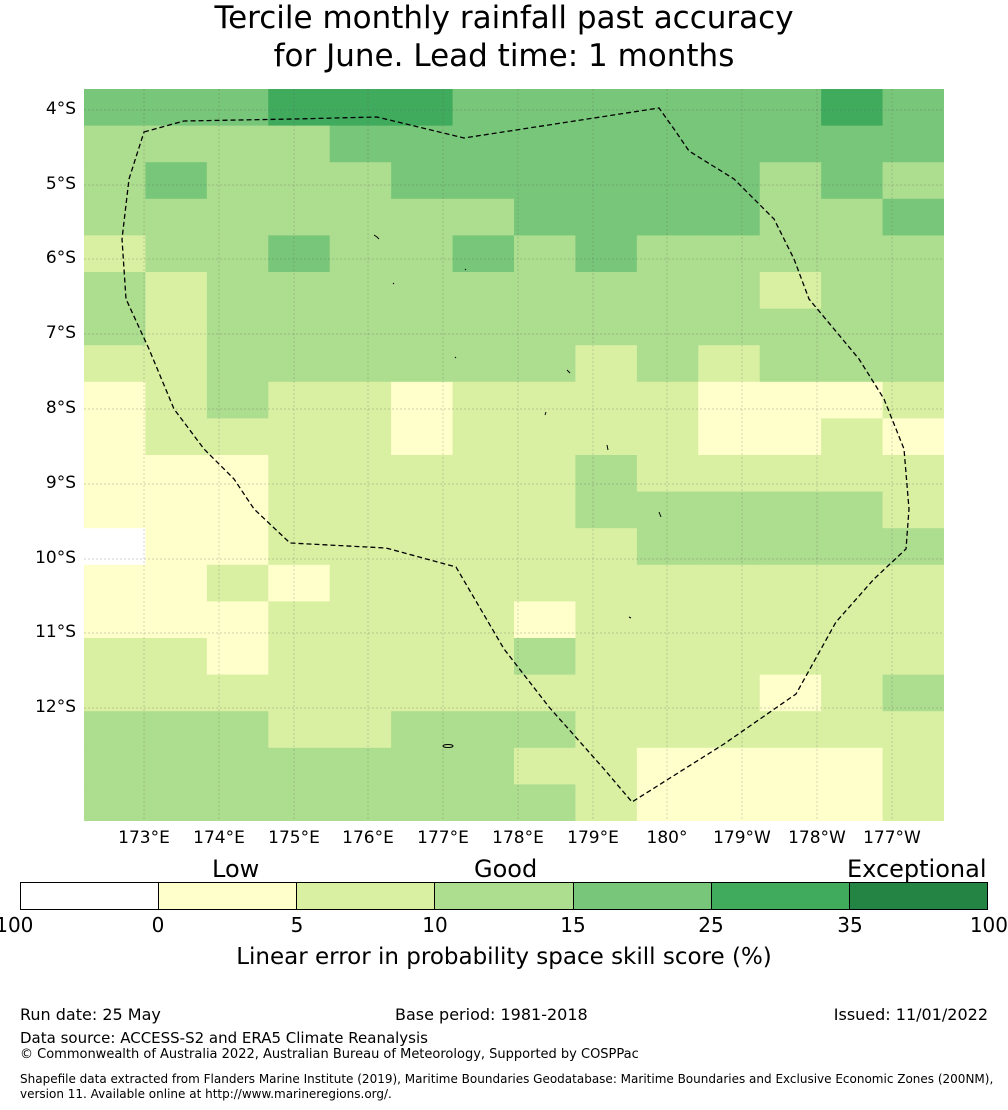  I want to click on lat-label: 8°S, so click(60, 408).